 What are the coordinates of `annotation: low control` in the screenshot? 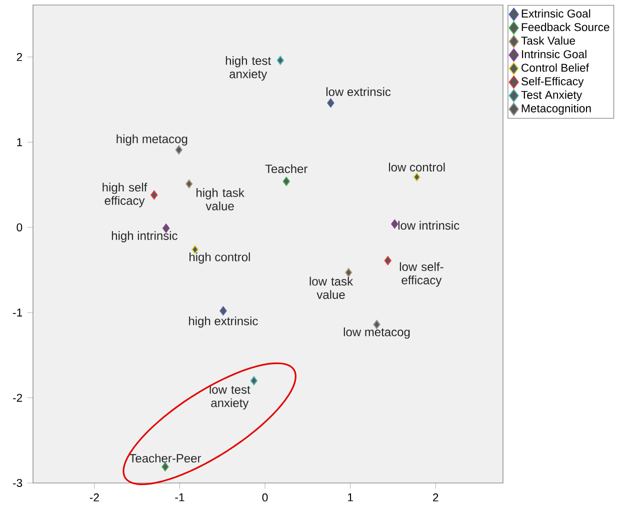 It's located at (416, 167).